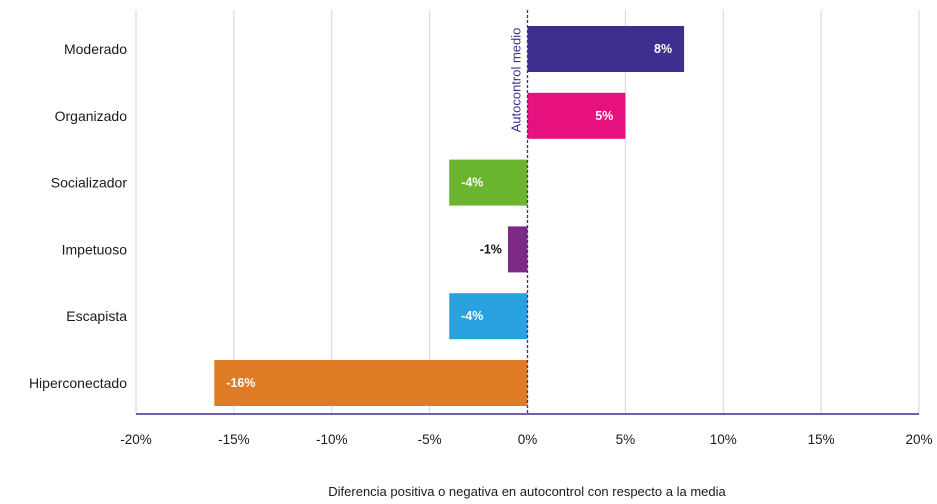 This screenshot has width=937, height=504. Describe the element at coordinates (606, 49) in the screenshot. I see `bar-moderado` at that location.